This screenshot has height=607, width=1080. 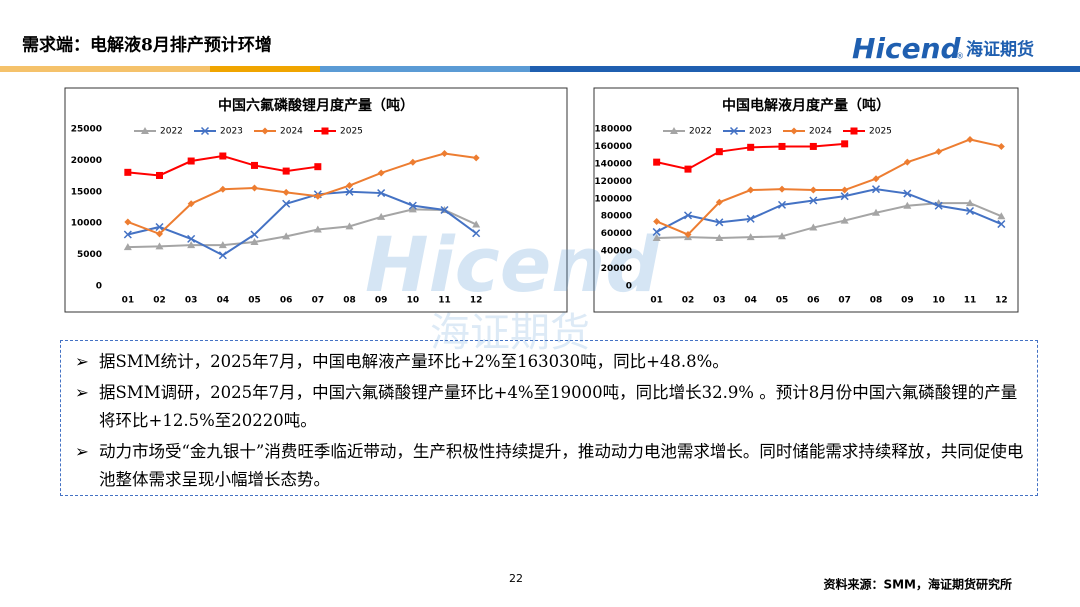 What do you see at coordinates (444, 301) in the screenshot?
I see `x-tick-label: 11` at bounding box center [444, 301].